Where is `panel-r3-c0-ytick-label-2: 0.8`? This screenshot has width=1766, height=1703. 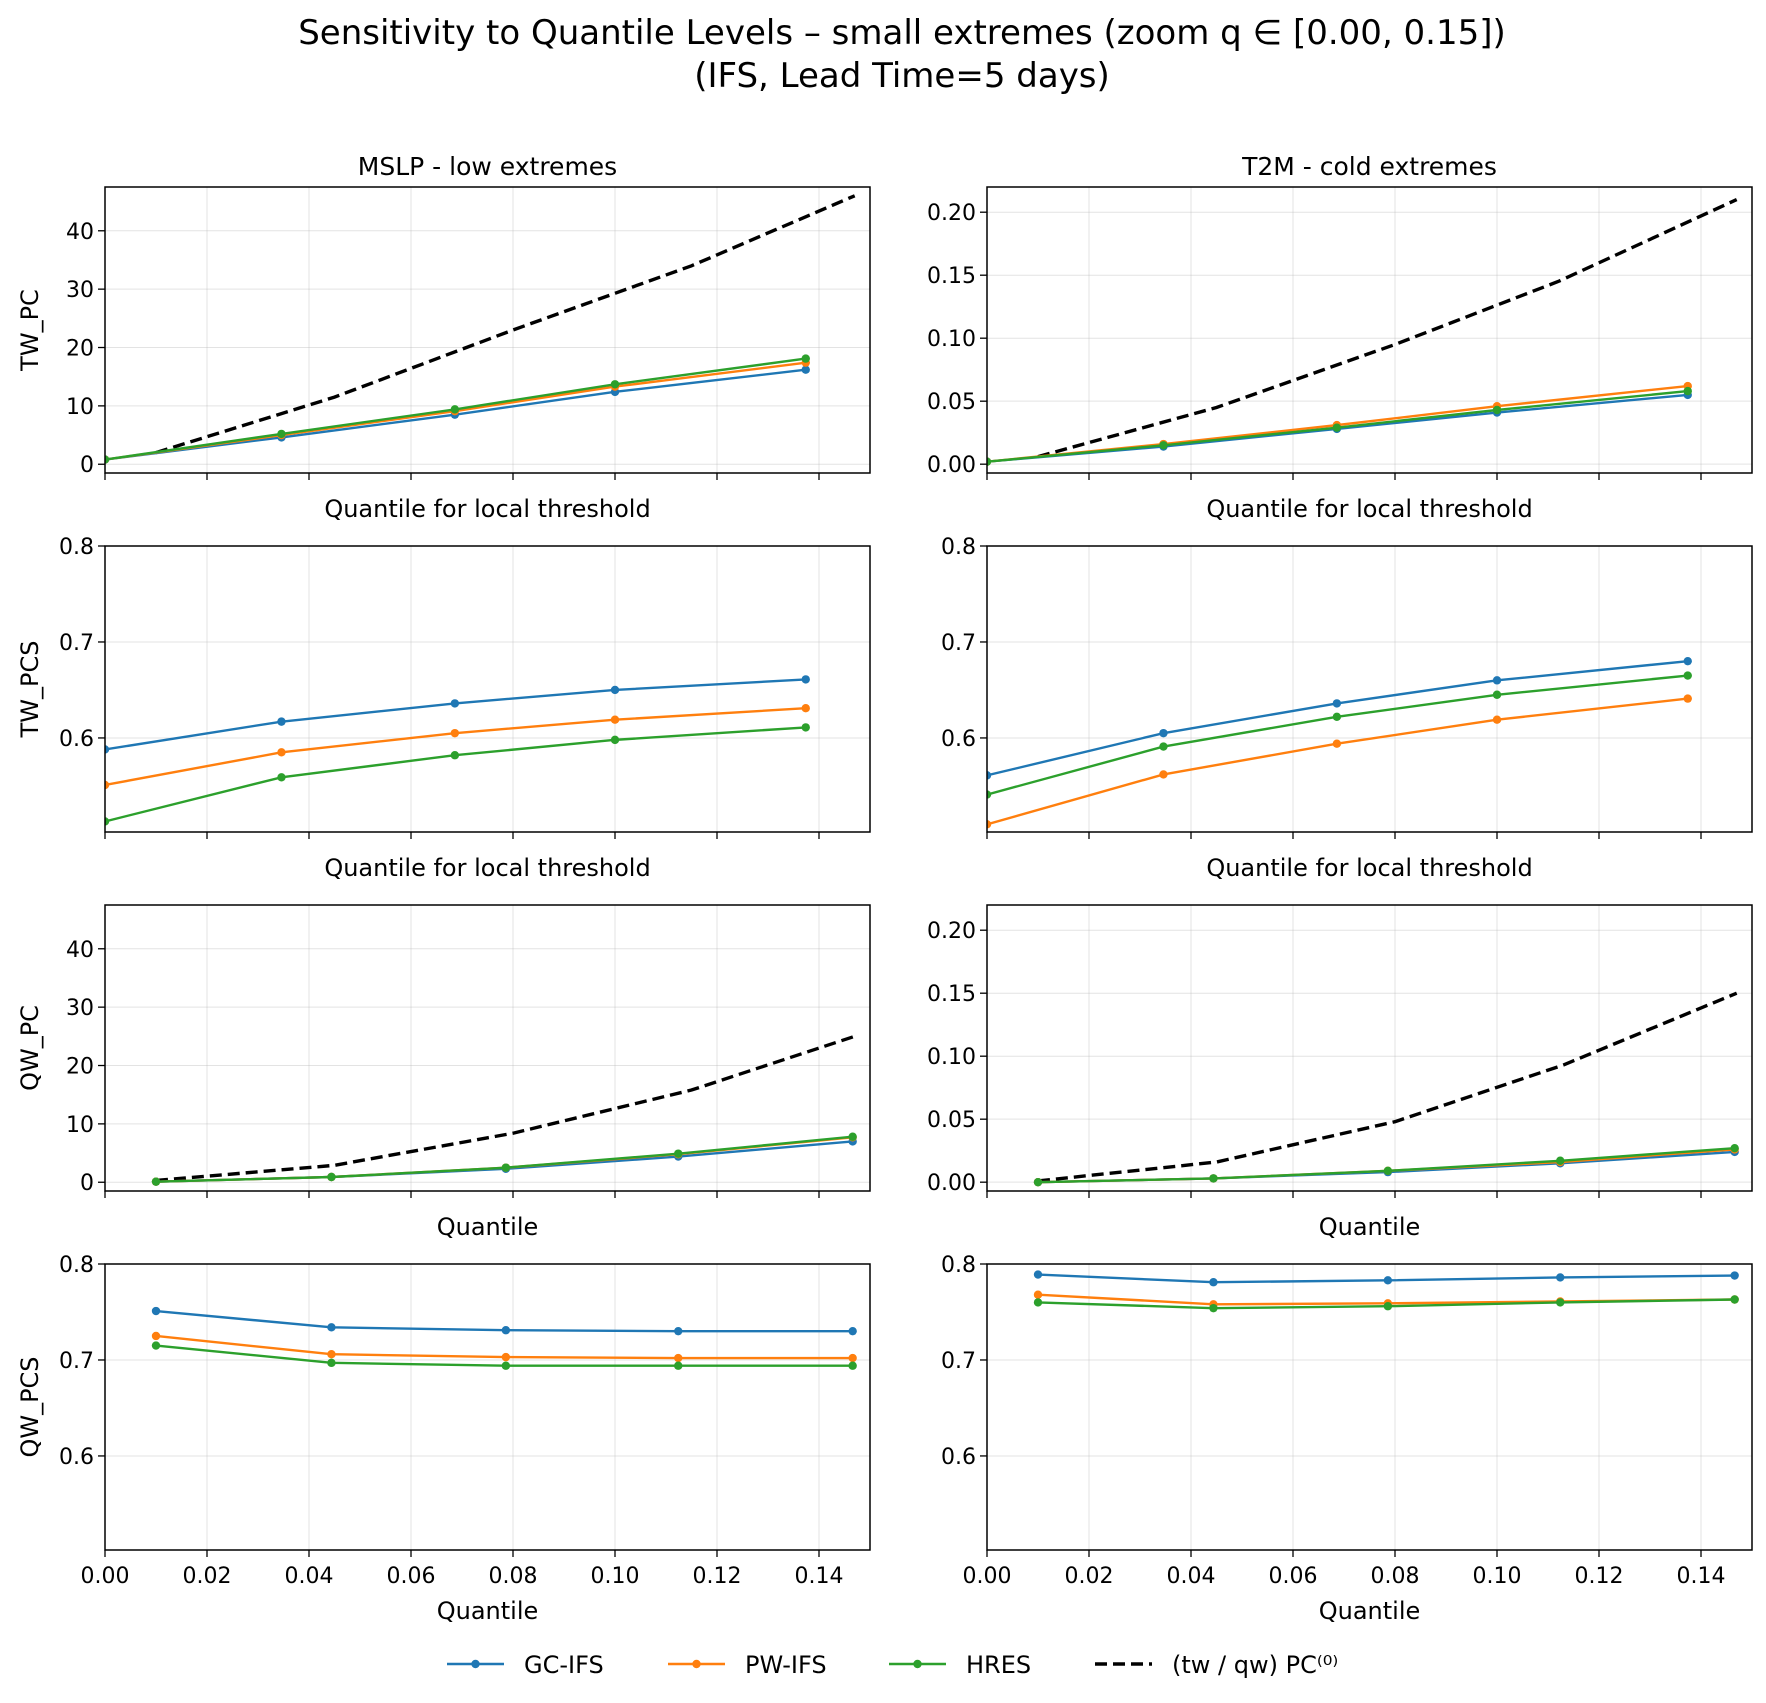
panel-r3-c0-ytick-label-2: 0.8 is located at coordinates (76, 1265).